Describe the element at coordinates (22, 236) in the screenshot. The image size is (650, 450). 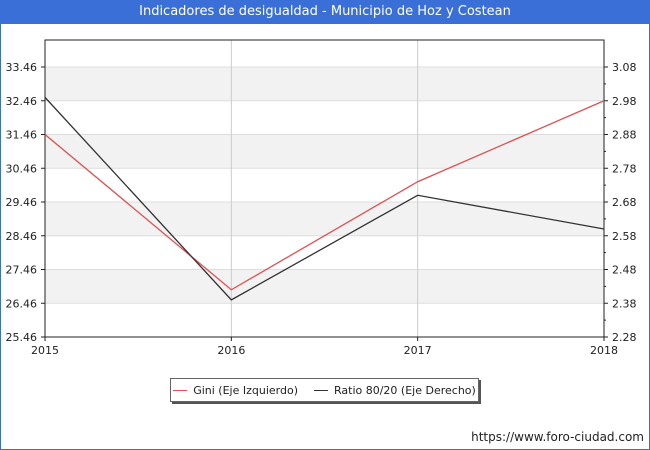
I see `left-tick-label: 28.46` at that location.